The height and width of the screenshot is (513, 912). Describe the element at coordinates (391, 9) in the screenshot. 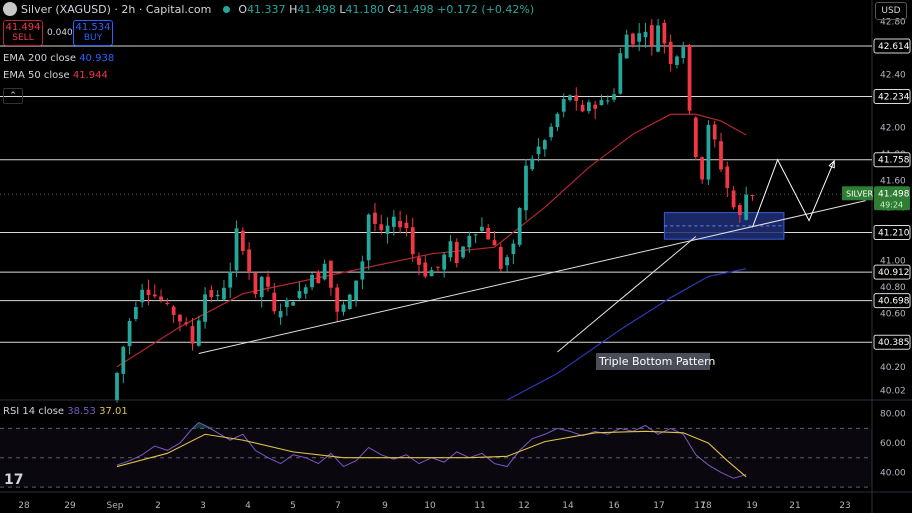

I see `close-label: C` at that location.